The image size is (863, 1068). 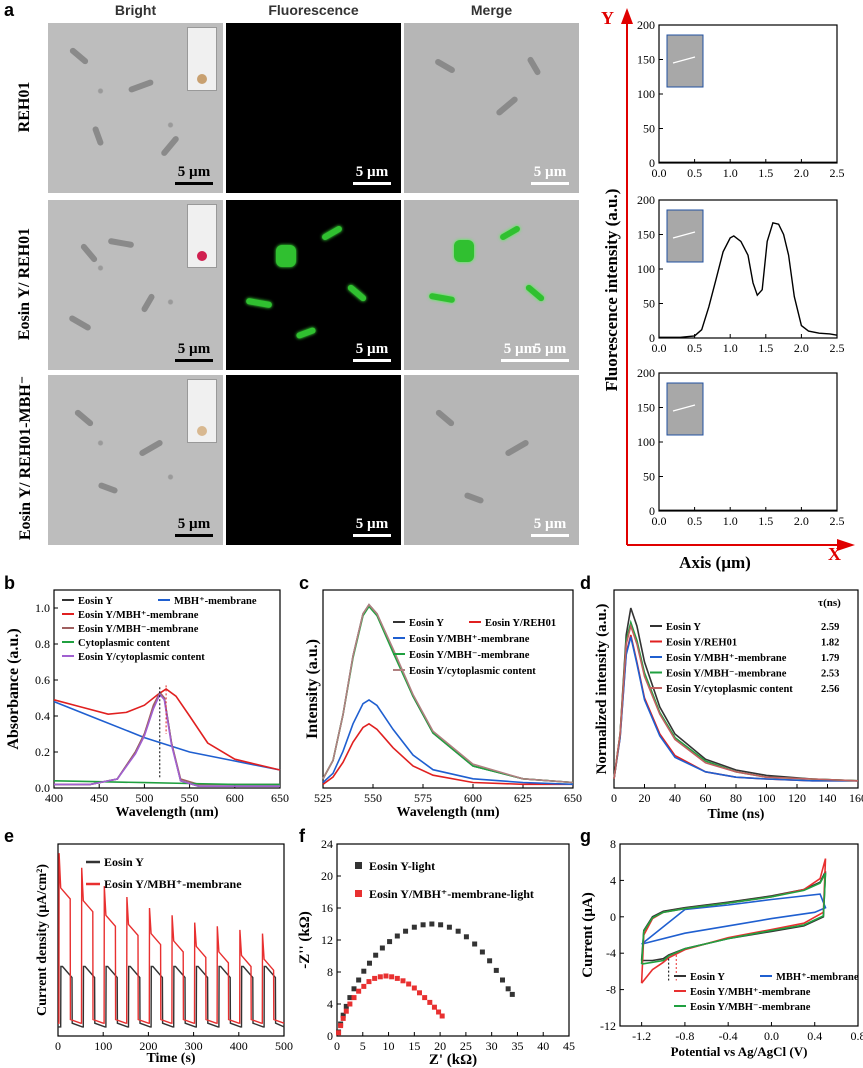 I want to click on y-tick-label: 0.2, so click(x=42, y=752).